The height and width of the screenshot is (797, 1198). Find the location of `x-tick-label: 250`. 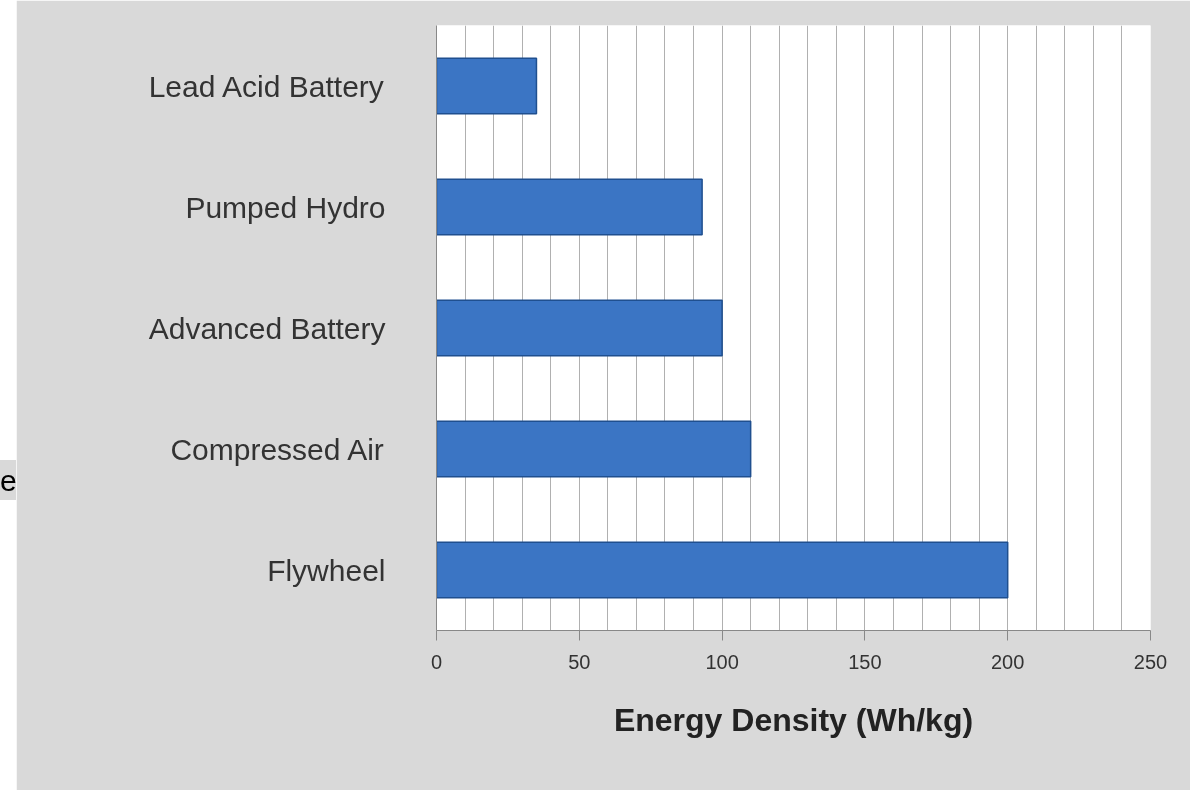

x-tick-label: 250 is located at coordinates (1150, 661).